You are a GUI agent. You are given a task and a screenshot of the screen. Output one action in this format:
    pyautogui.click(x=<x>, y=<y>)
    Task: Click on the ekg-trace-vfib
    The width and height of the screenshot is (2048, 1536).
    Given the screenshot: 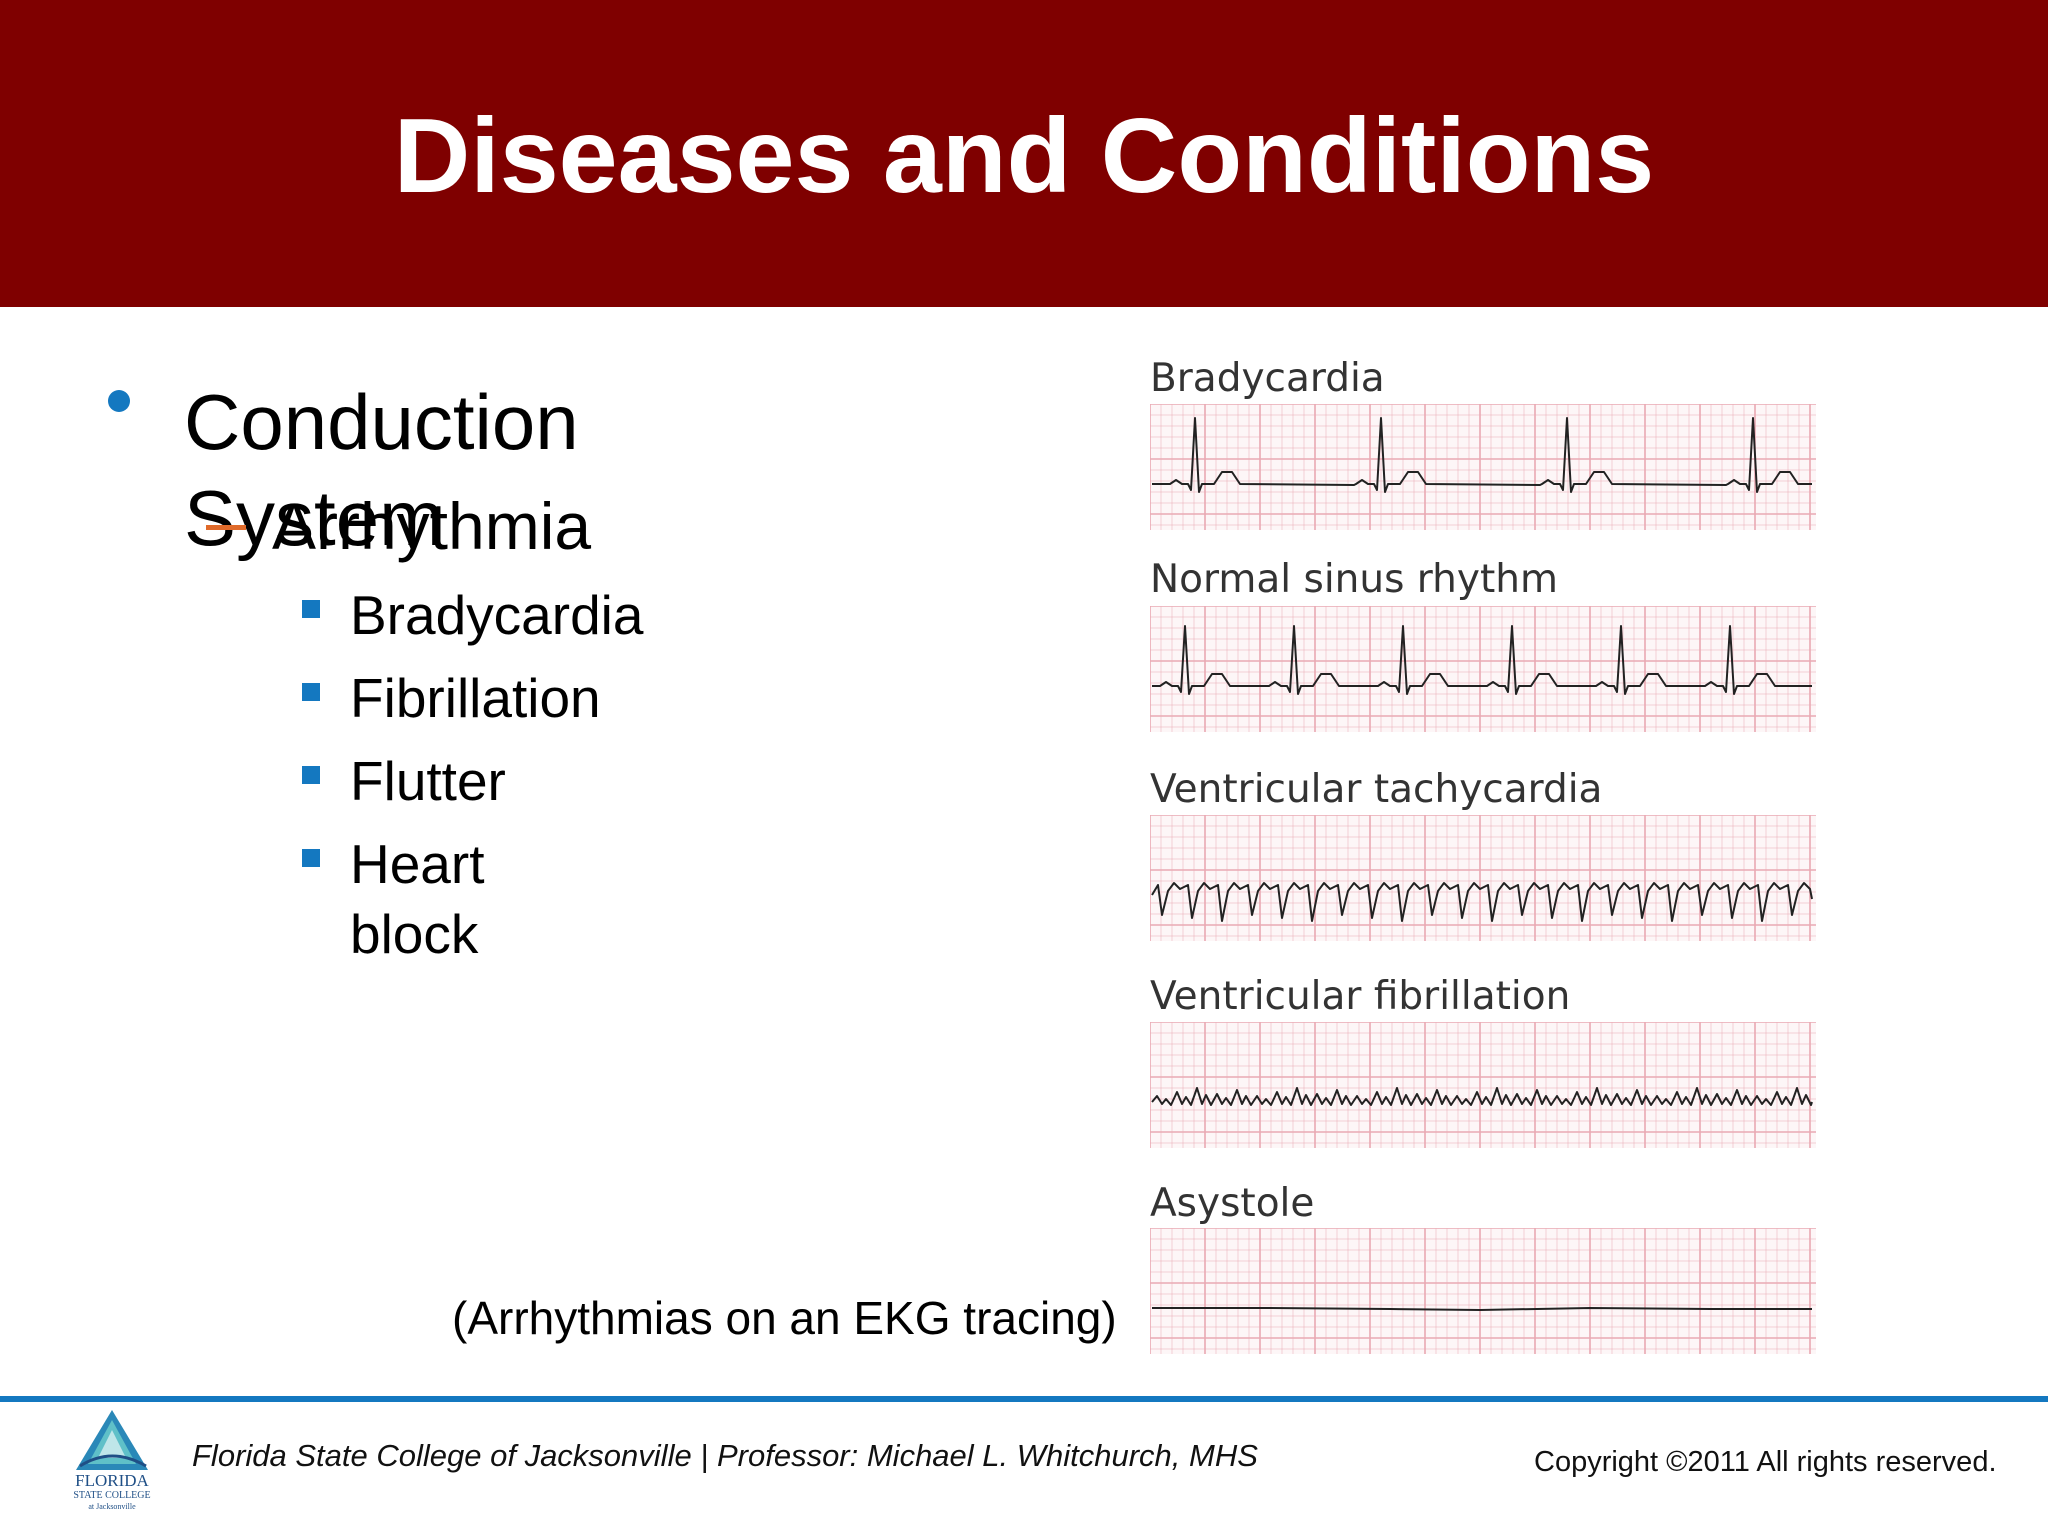 What is the action you would take?
    pyautogui.click(x=1482, y=1096)
    